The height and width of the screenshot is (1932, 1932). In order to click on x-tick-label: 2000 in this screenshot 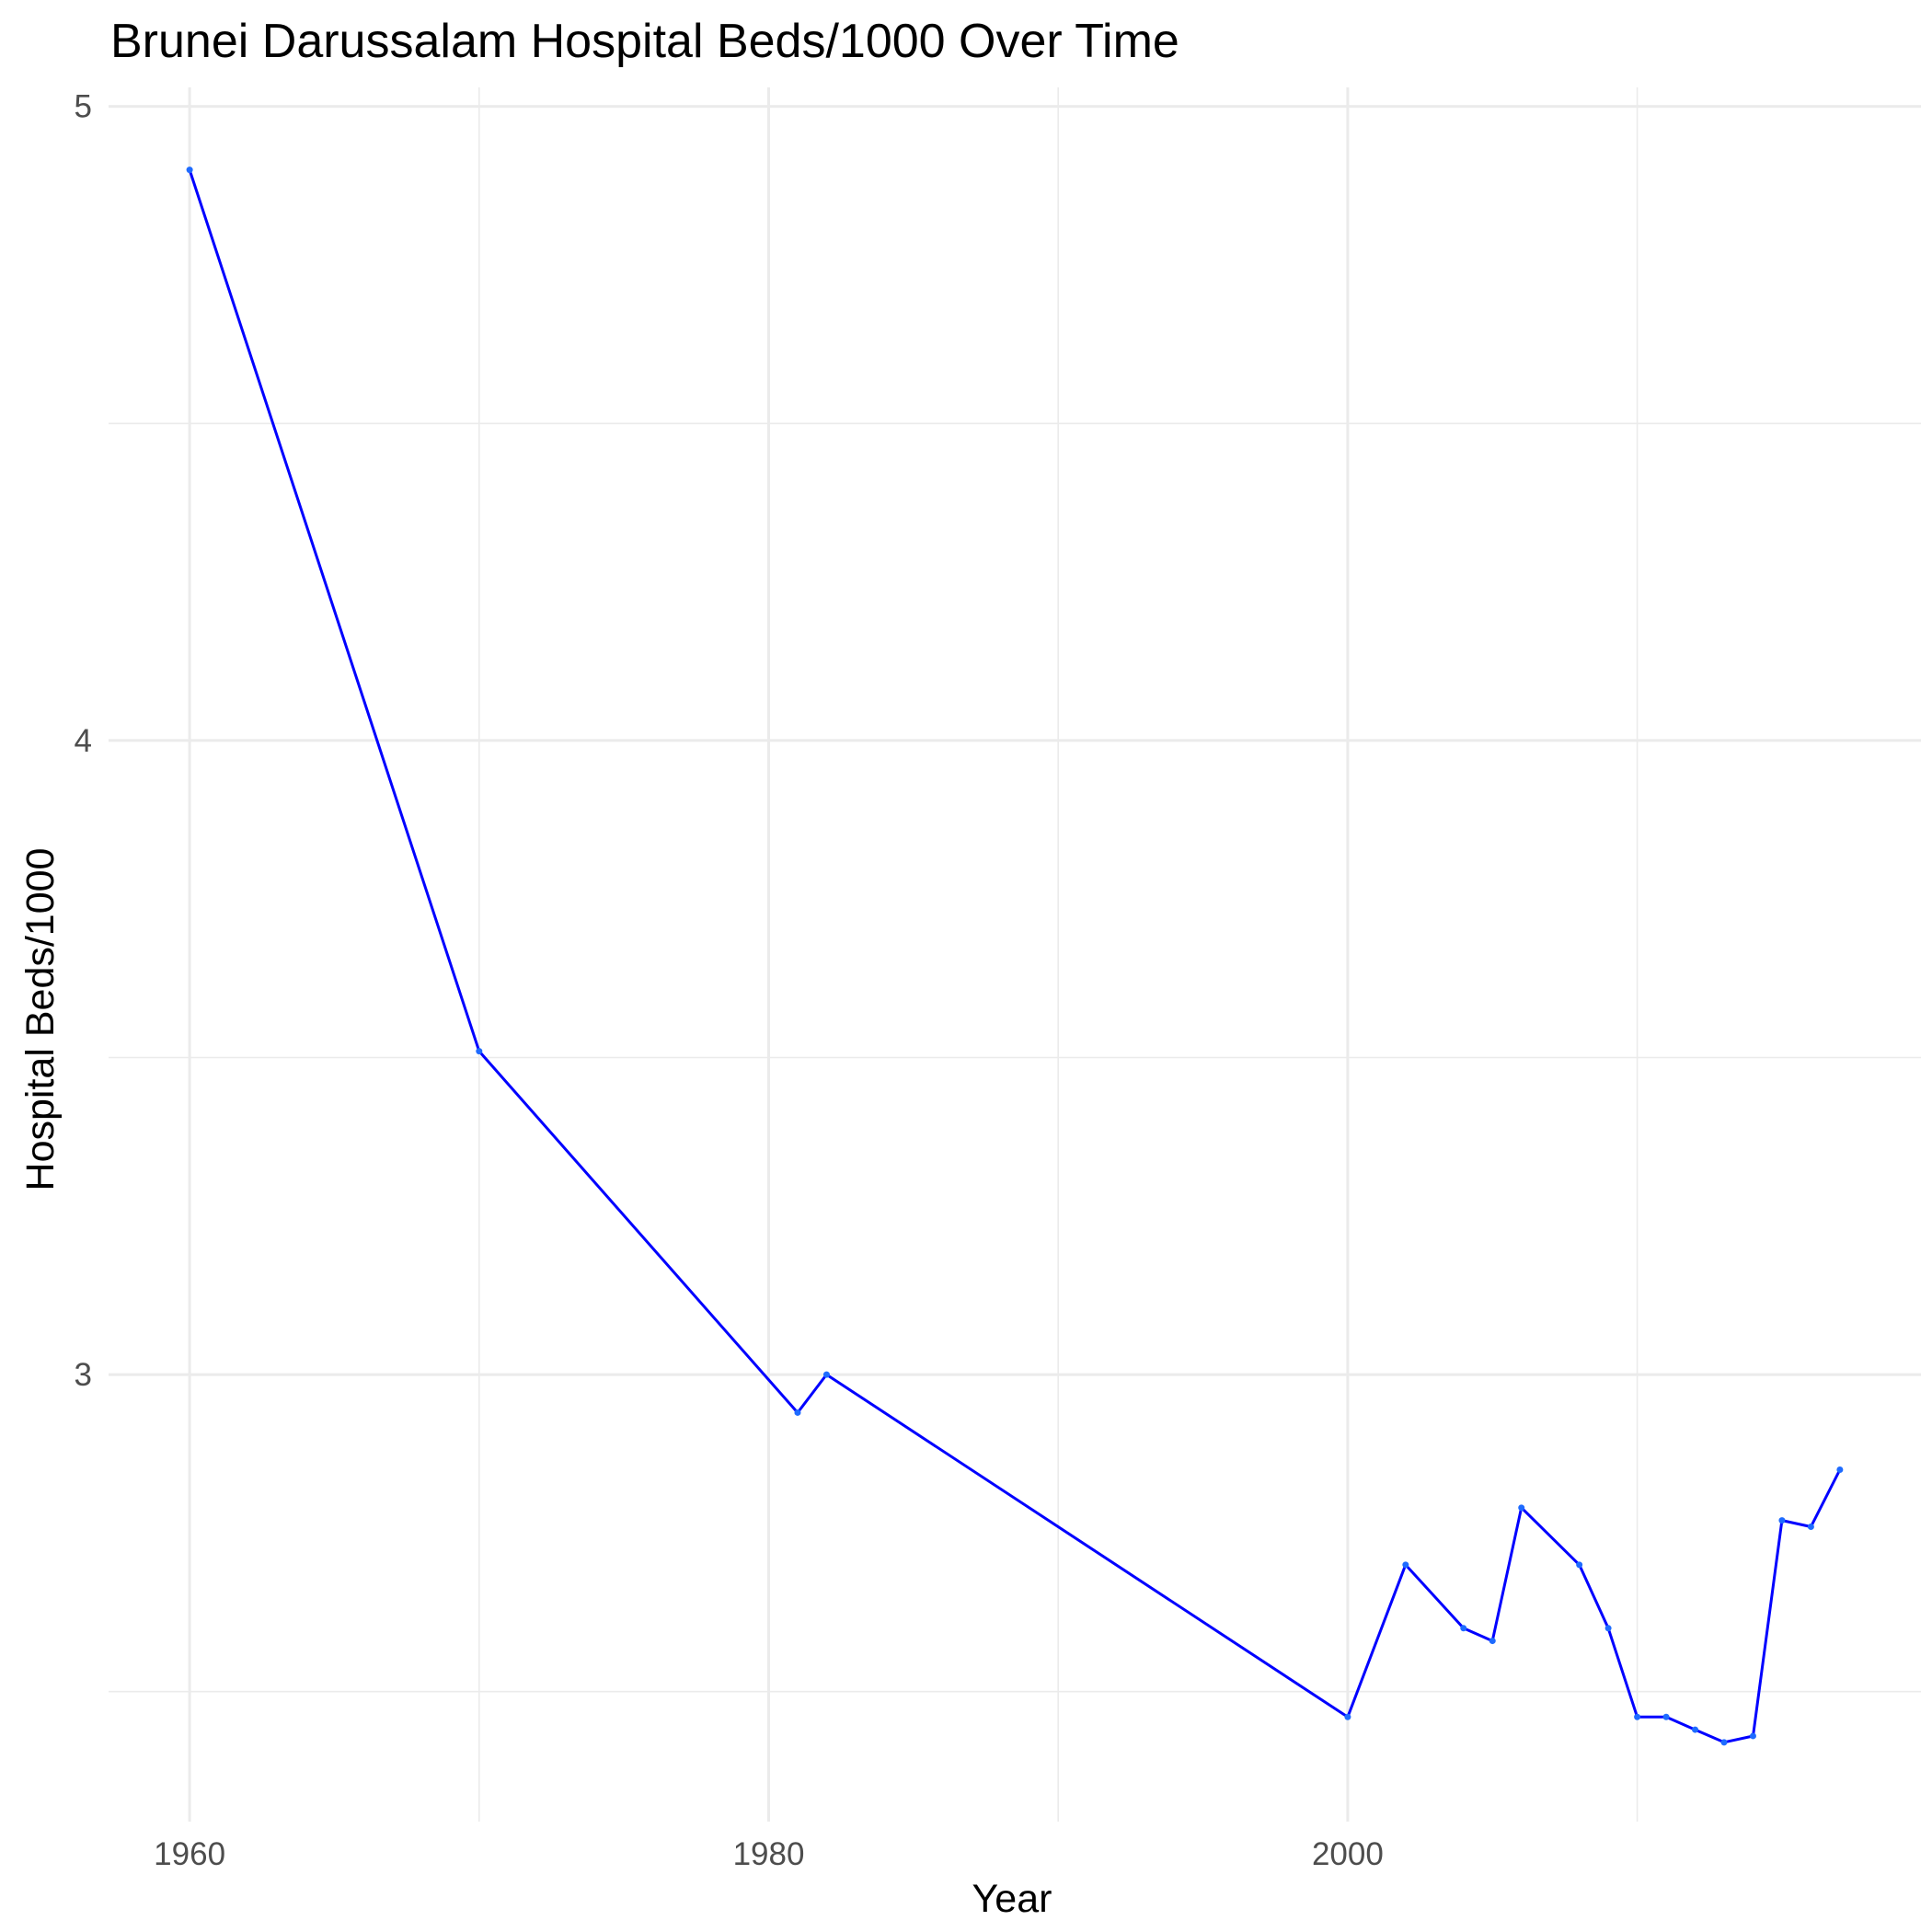, I will do `click(1348, 1854)`.